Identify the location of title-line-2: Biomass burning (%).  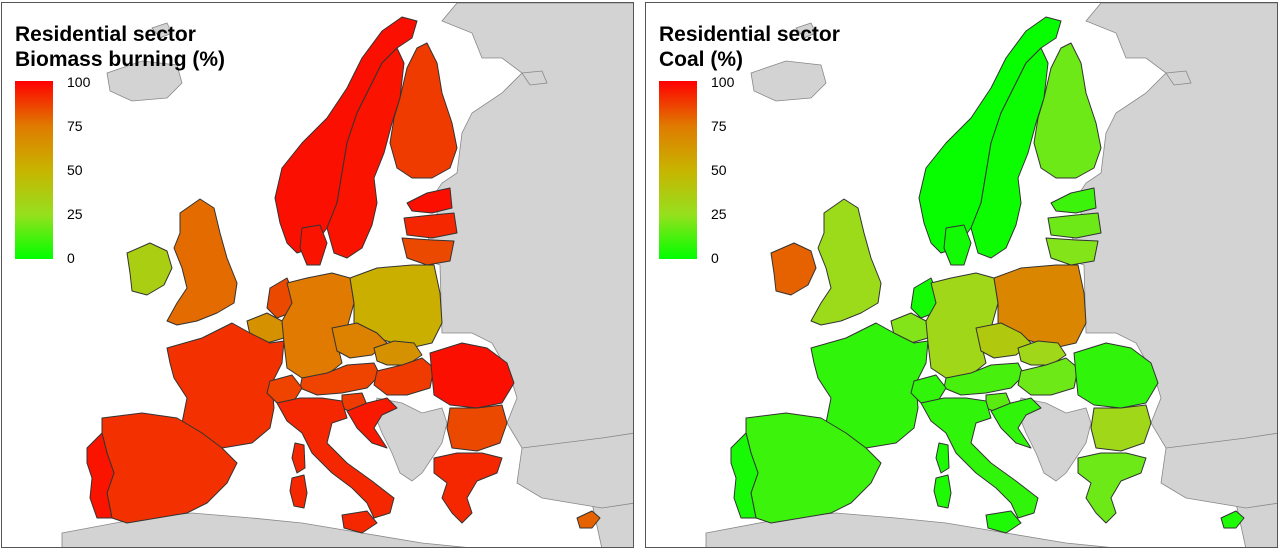
(120, 59).